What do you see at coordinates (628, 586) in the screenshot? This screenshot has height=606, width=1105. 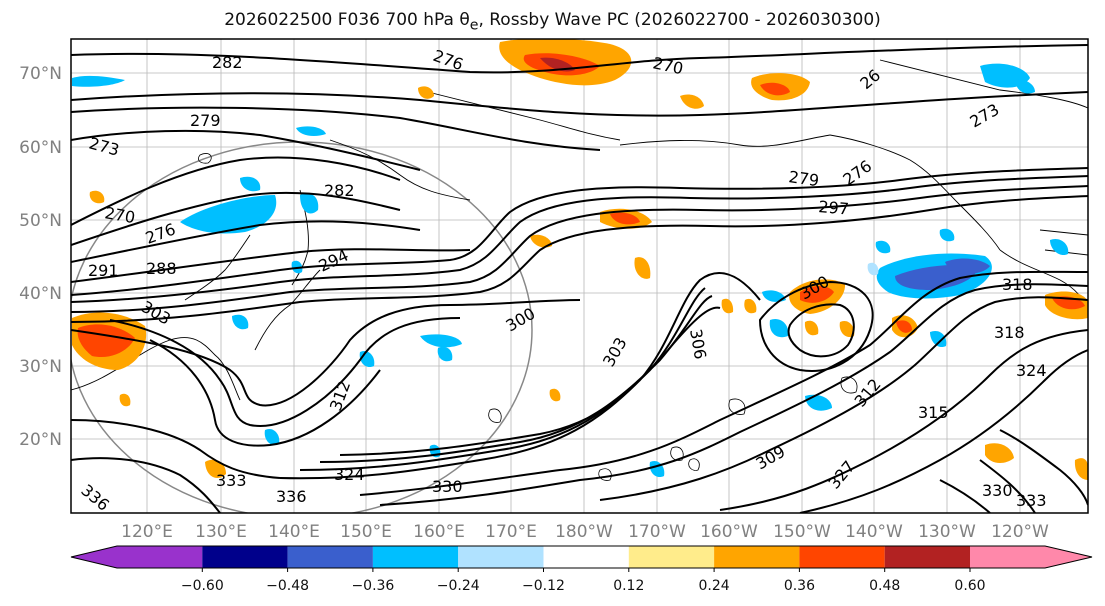 I see `colorbar-label: 0.12` at bounding box center [628, 586].